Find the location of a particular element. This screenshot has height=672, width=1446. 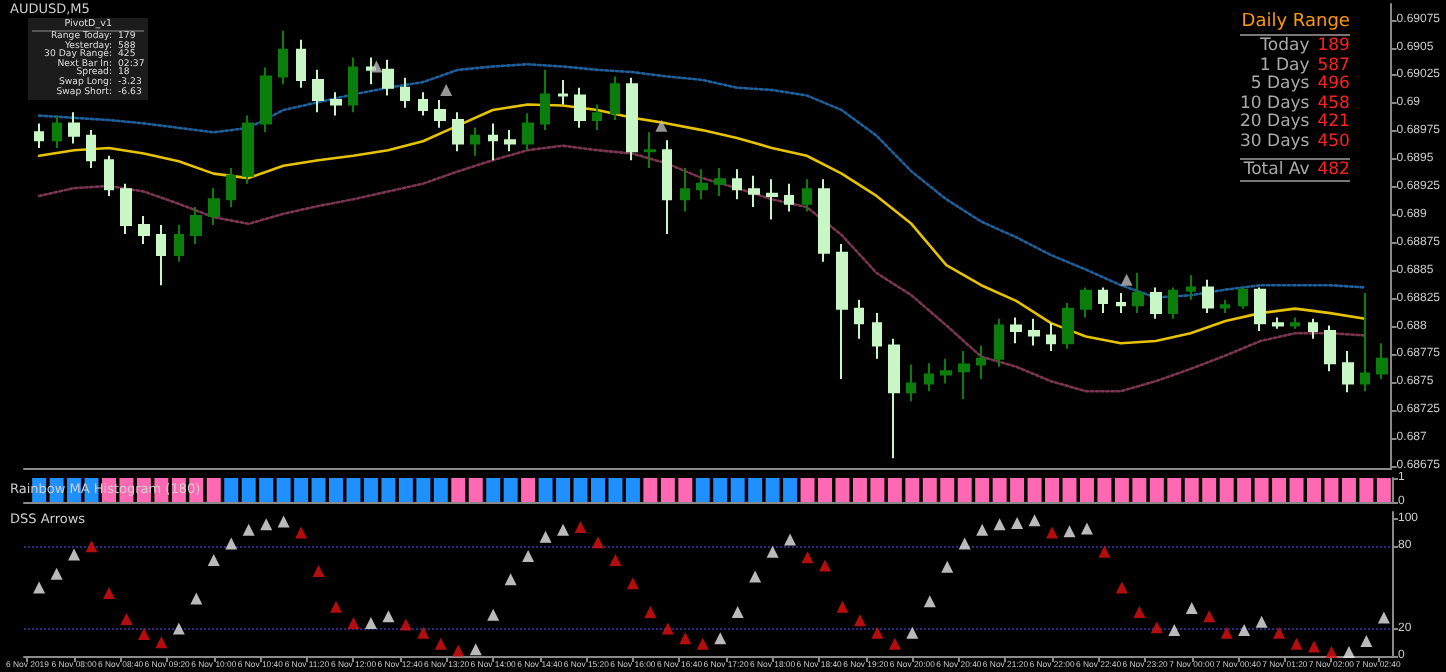

data-label: 421 is located at coordinates (1333, 122).